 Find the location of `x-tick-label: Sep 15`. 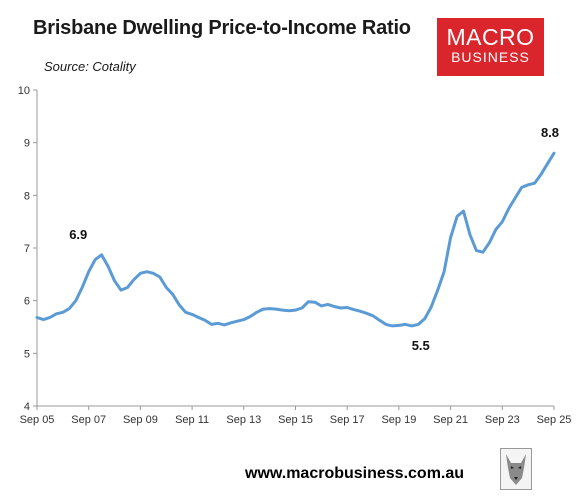

x-tick-label: Sep 15 is located at coordinates (295, 420).